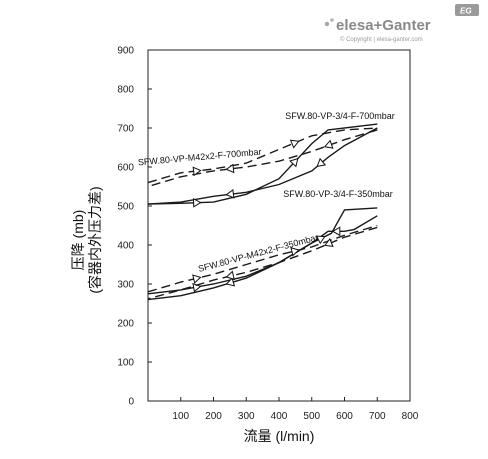  Describe the element at coordinates (95, 239) in the screenshot. I see `y-axis-title-line2: (容器内外压力差)` at that location.